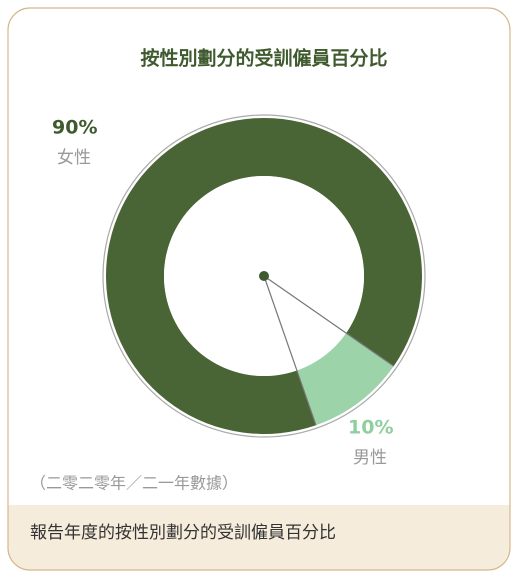  I want to click on category-label: 男性, so click(370, 458).